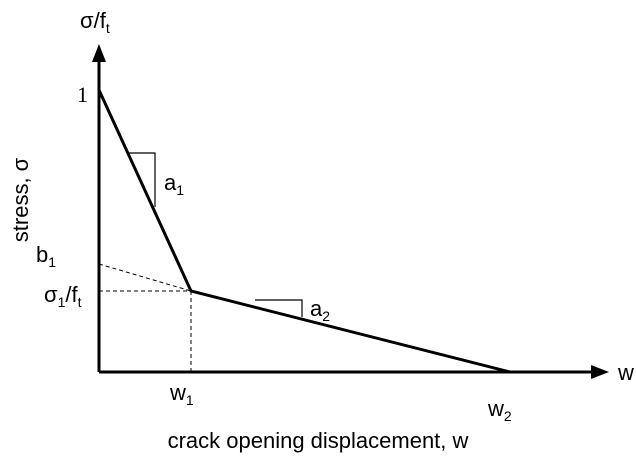 The width and height of the screenshot is (636, 468). I want to click on a1-label-text: a, so click(170, 182).